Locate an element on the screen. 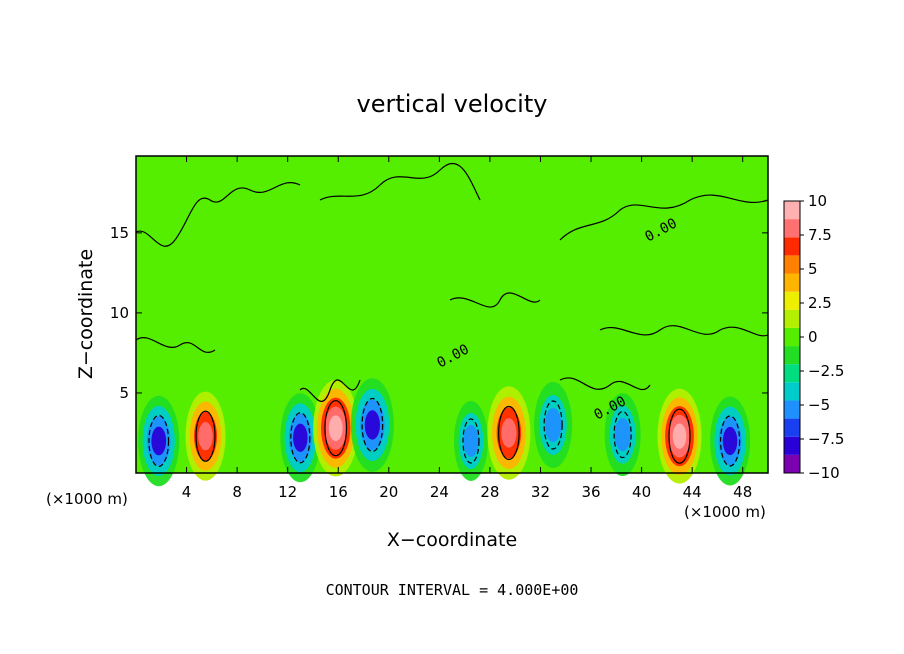  x-axis-label: X−coordinate is located at coordinates (452, 540).